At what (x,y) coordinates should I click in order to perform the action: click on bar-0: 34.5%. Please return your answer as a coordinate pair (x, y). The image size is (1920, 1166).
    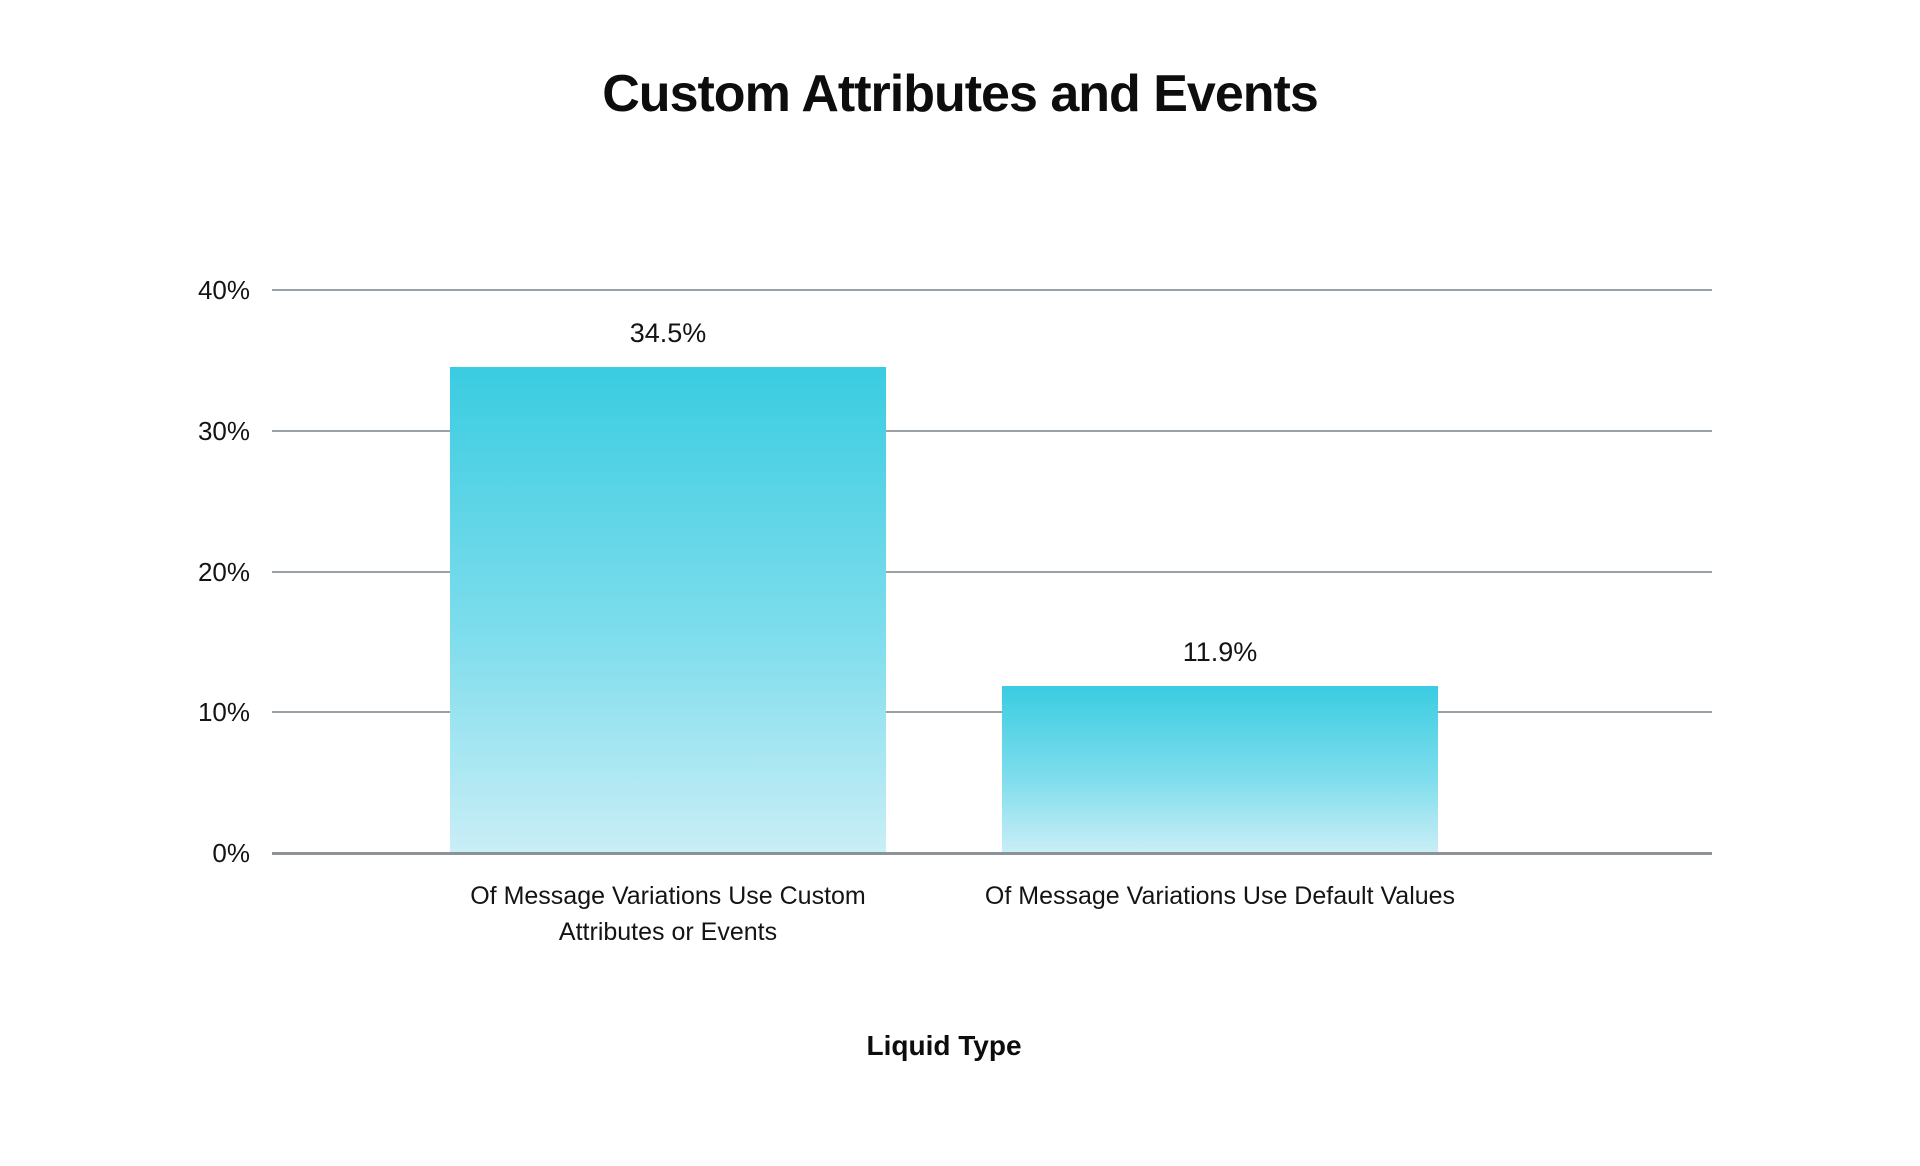
    Looking at the image, I should click on (668, 585).